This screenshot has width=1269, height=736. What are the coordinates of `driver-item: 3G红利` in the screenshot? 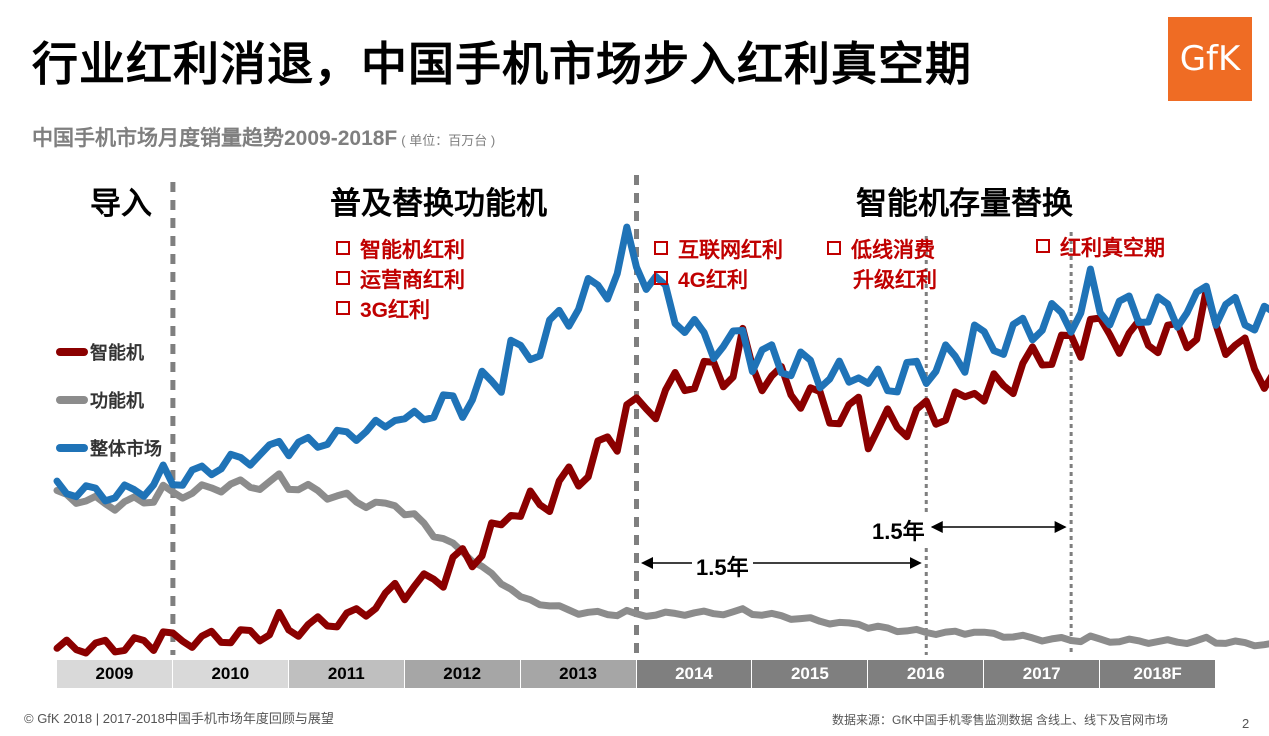 It's located at (400, 311).